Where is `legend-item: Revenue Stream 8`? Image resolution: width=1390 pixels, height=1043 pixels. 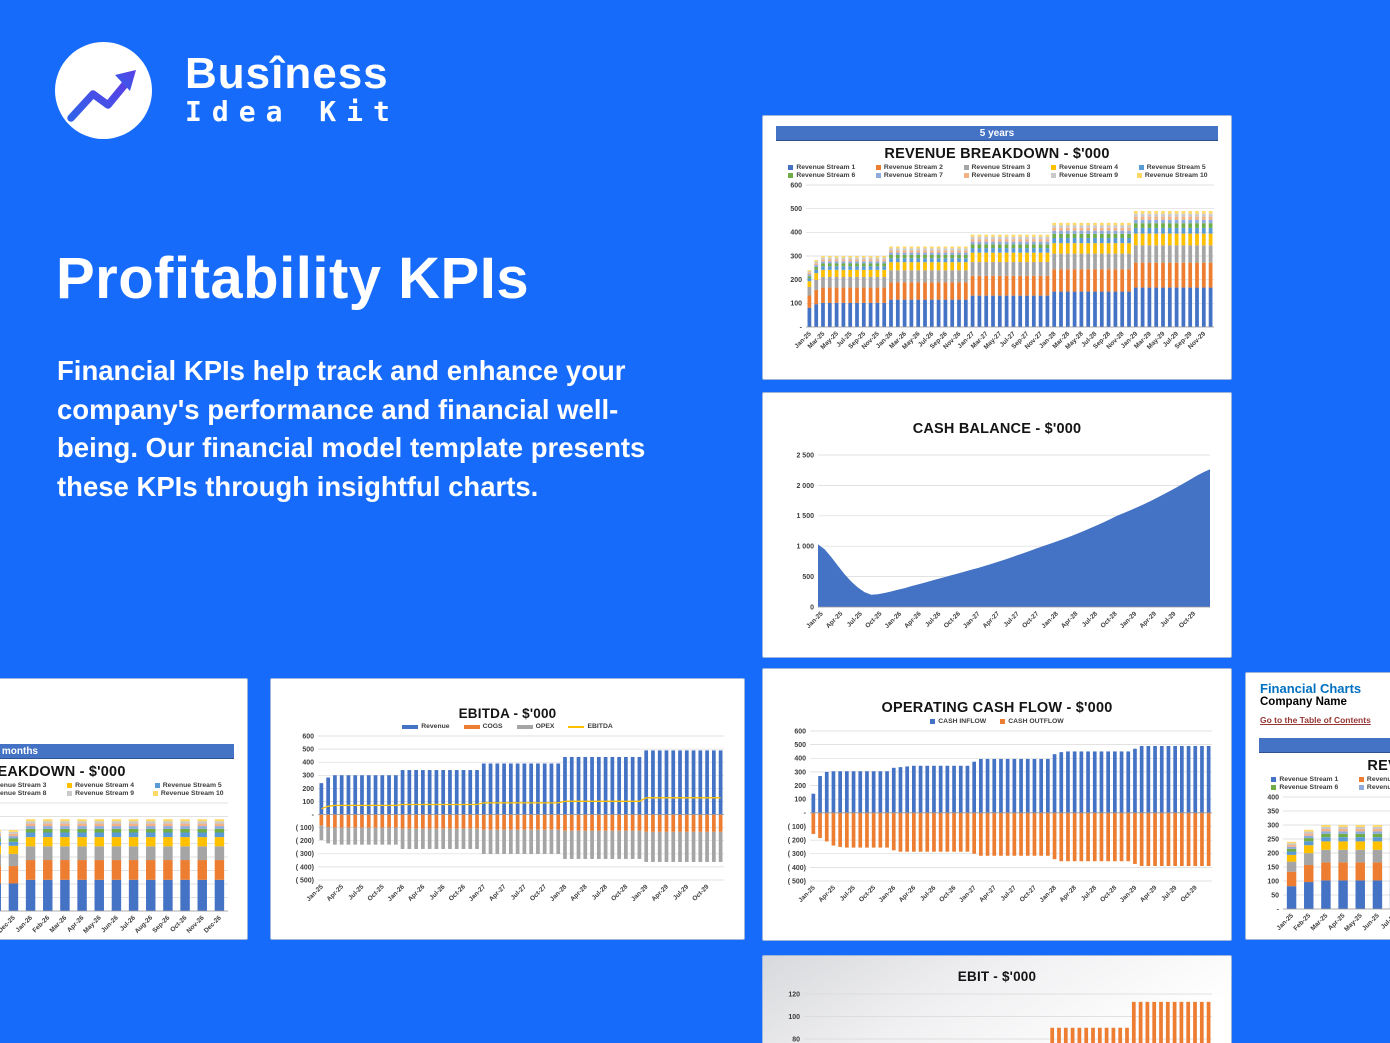
legend-item: Revenue Stream 8 is located at coordinates (997, 175).